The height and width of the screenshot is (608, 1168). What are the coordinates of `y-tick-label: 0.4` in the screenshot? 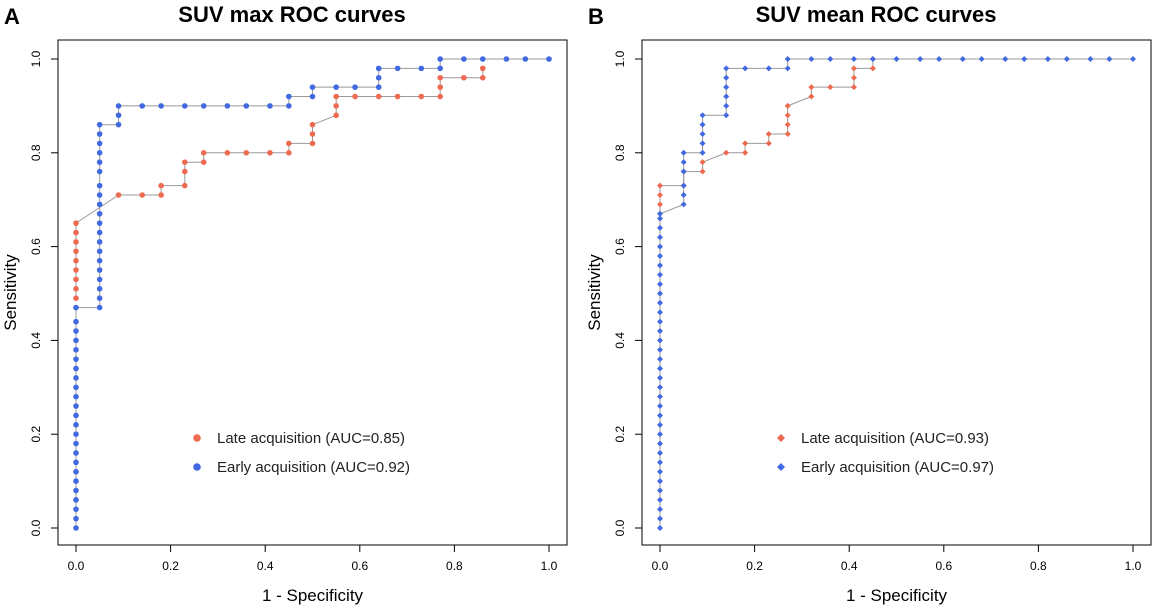 It's located at (620, 340).